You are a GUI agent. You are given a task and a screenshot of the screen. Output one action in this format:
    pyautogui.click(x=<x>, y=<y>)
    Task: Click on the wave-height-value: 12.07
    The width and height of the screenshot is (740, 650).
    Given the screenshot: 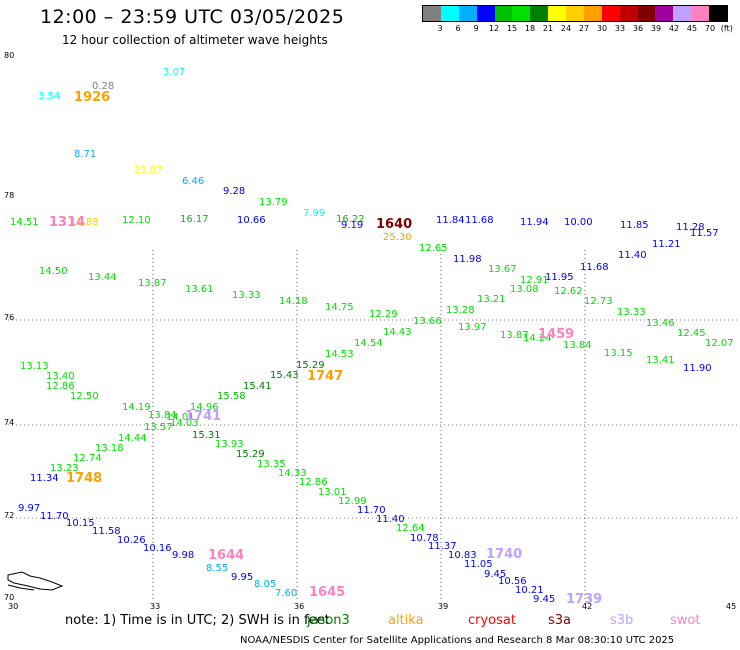 What is the action you would take?
    pyautogui.click(x=719, y=343)
    